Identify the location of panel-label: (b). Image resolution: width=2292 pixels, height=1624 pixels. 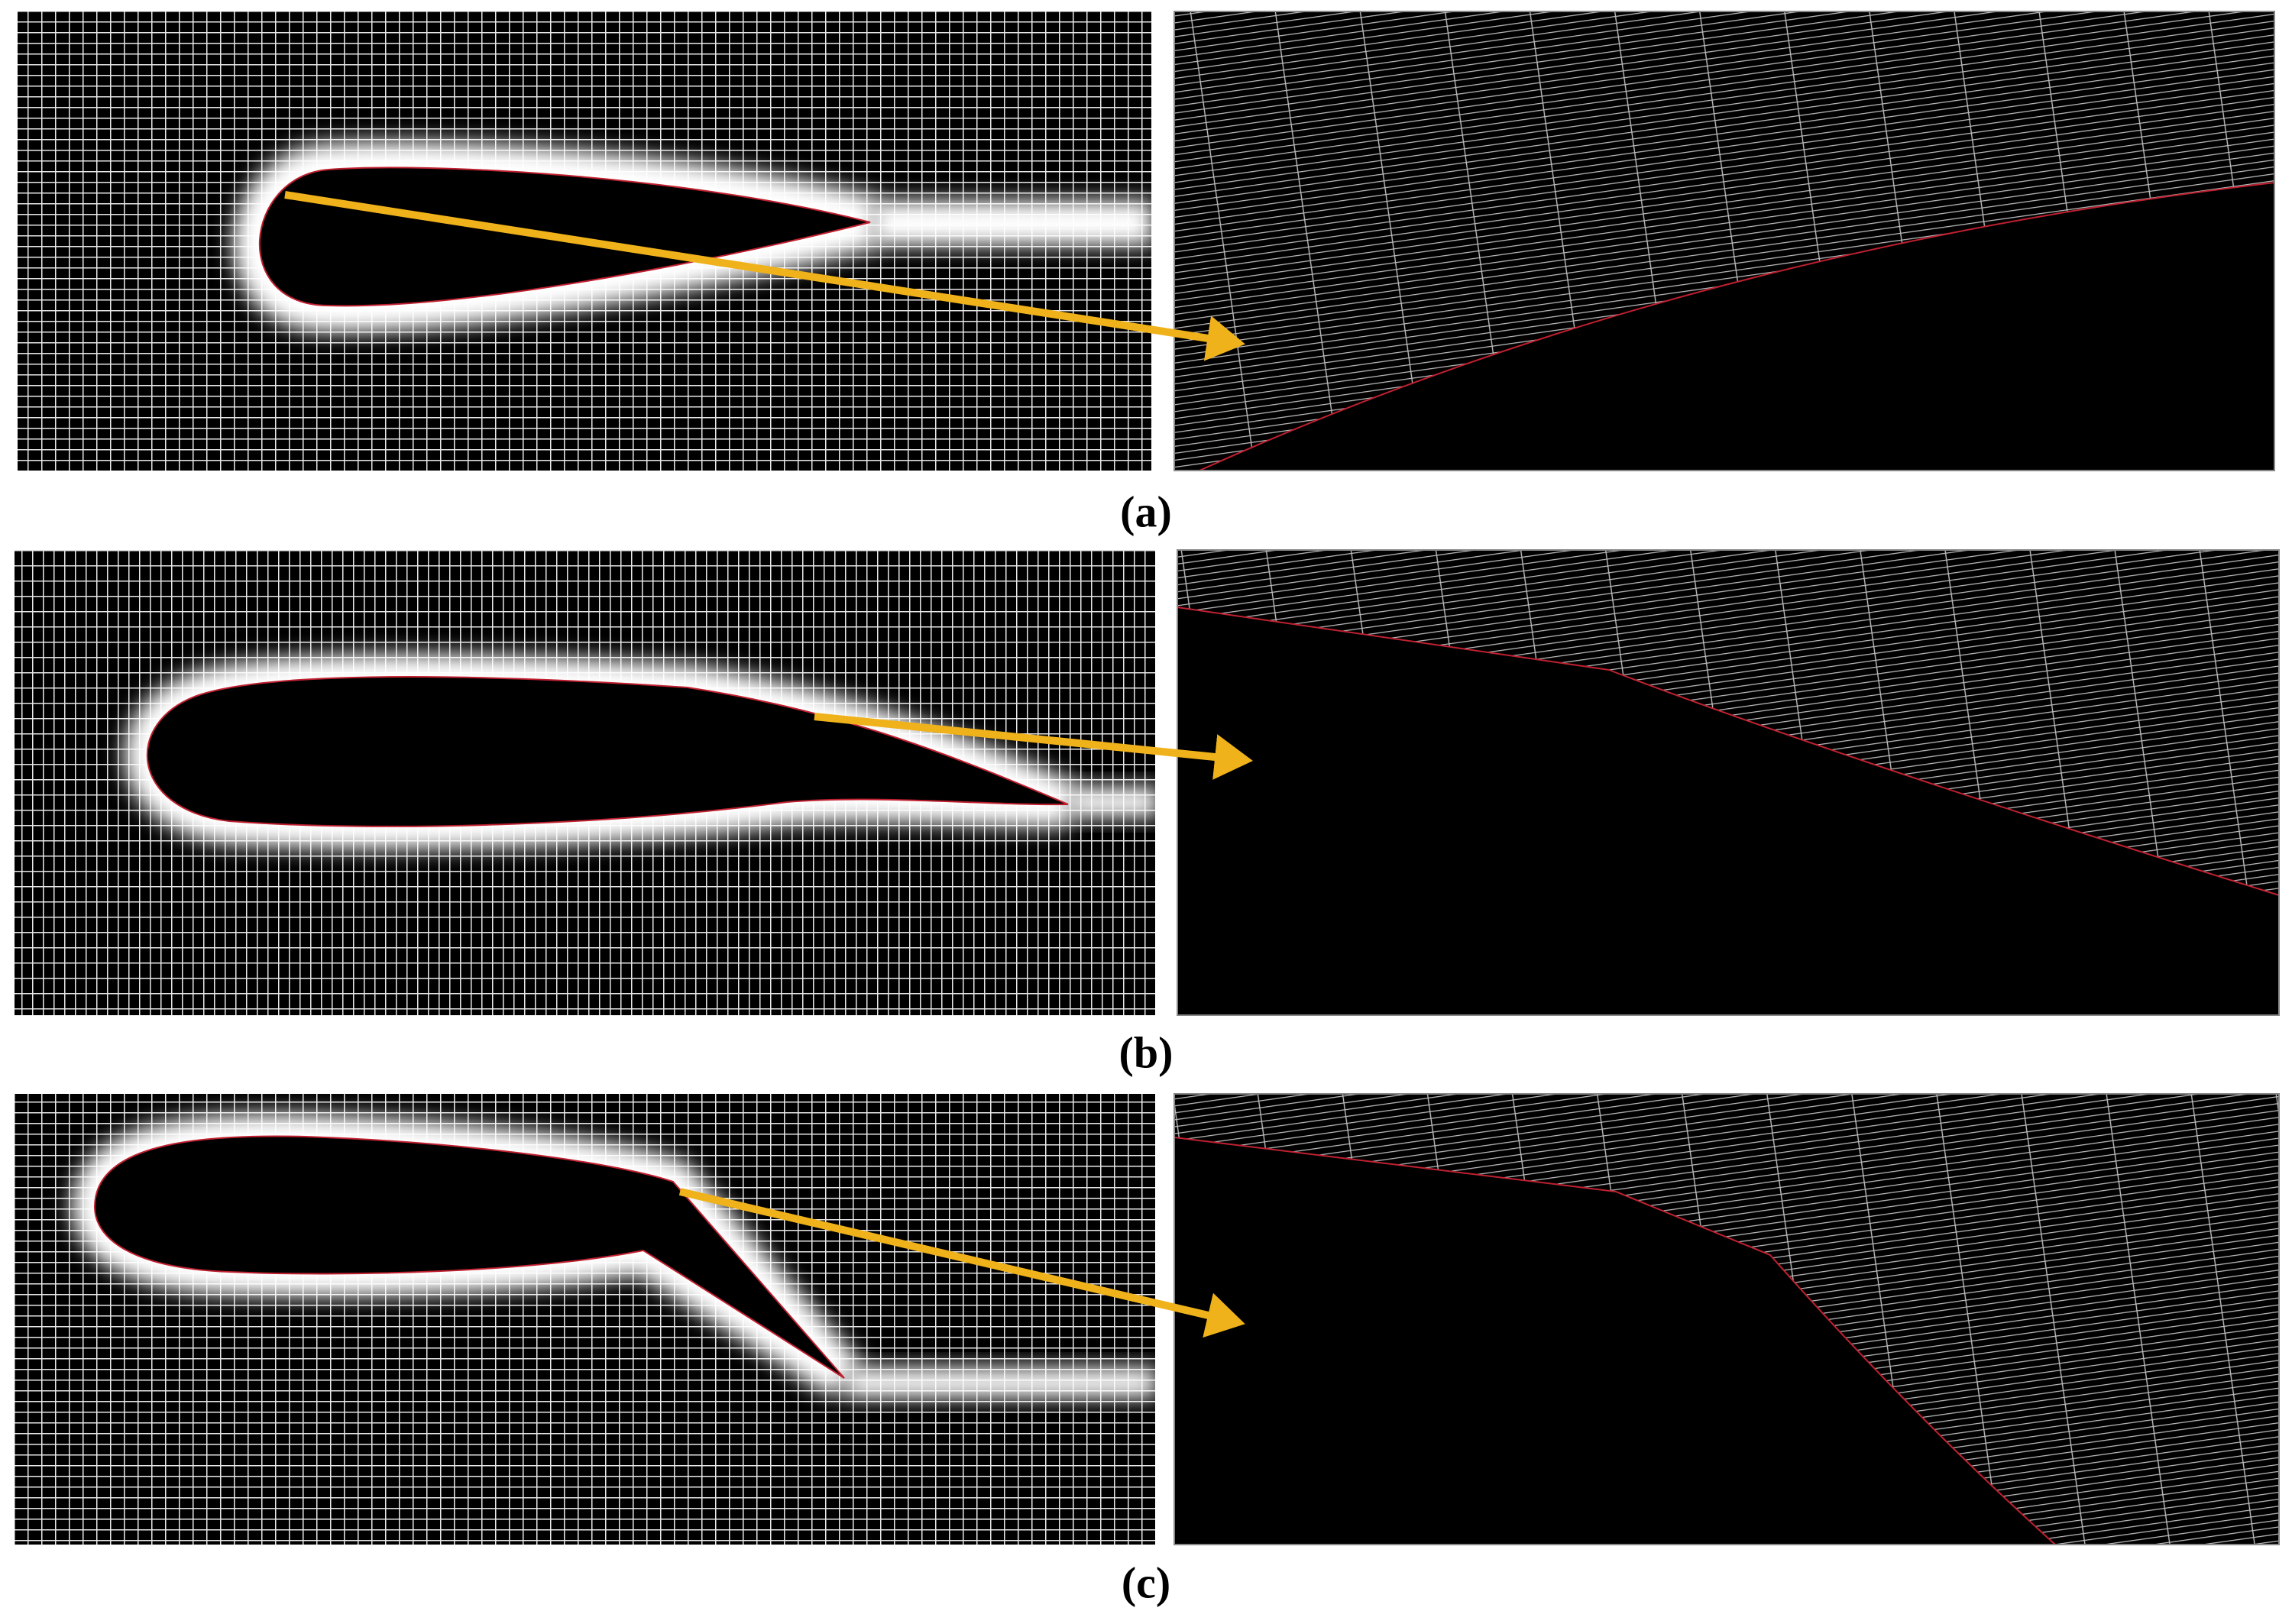
(1146, 1052).